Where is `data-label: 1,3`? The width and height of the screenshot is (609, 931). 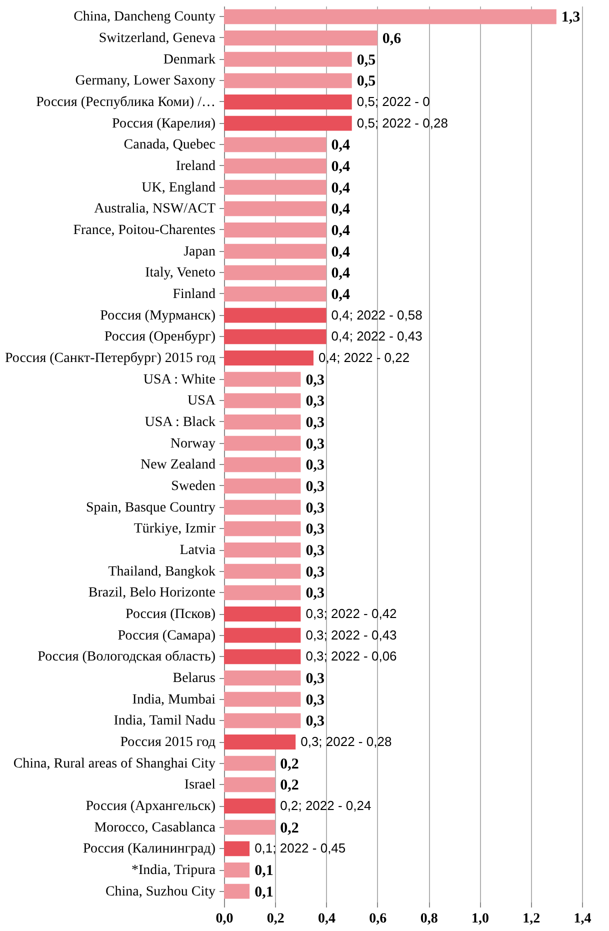 data-label: 1,3 is located at coordinates (570, 18).